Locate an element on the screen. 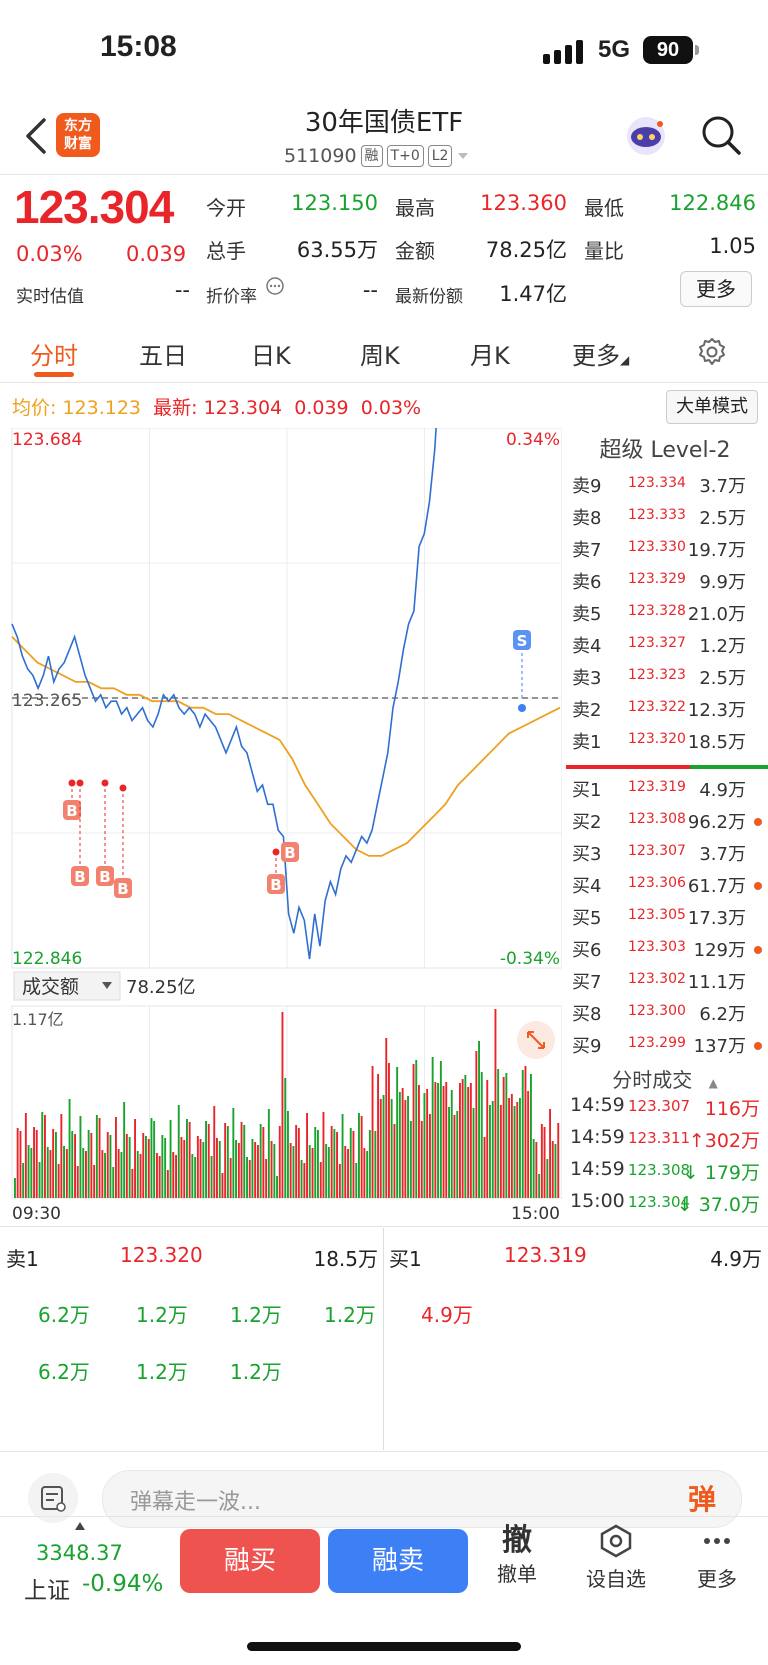  volume-type-dropdown is located at coordinates (67, 986).